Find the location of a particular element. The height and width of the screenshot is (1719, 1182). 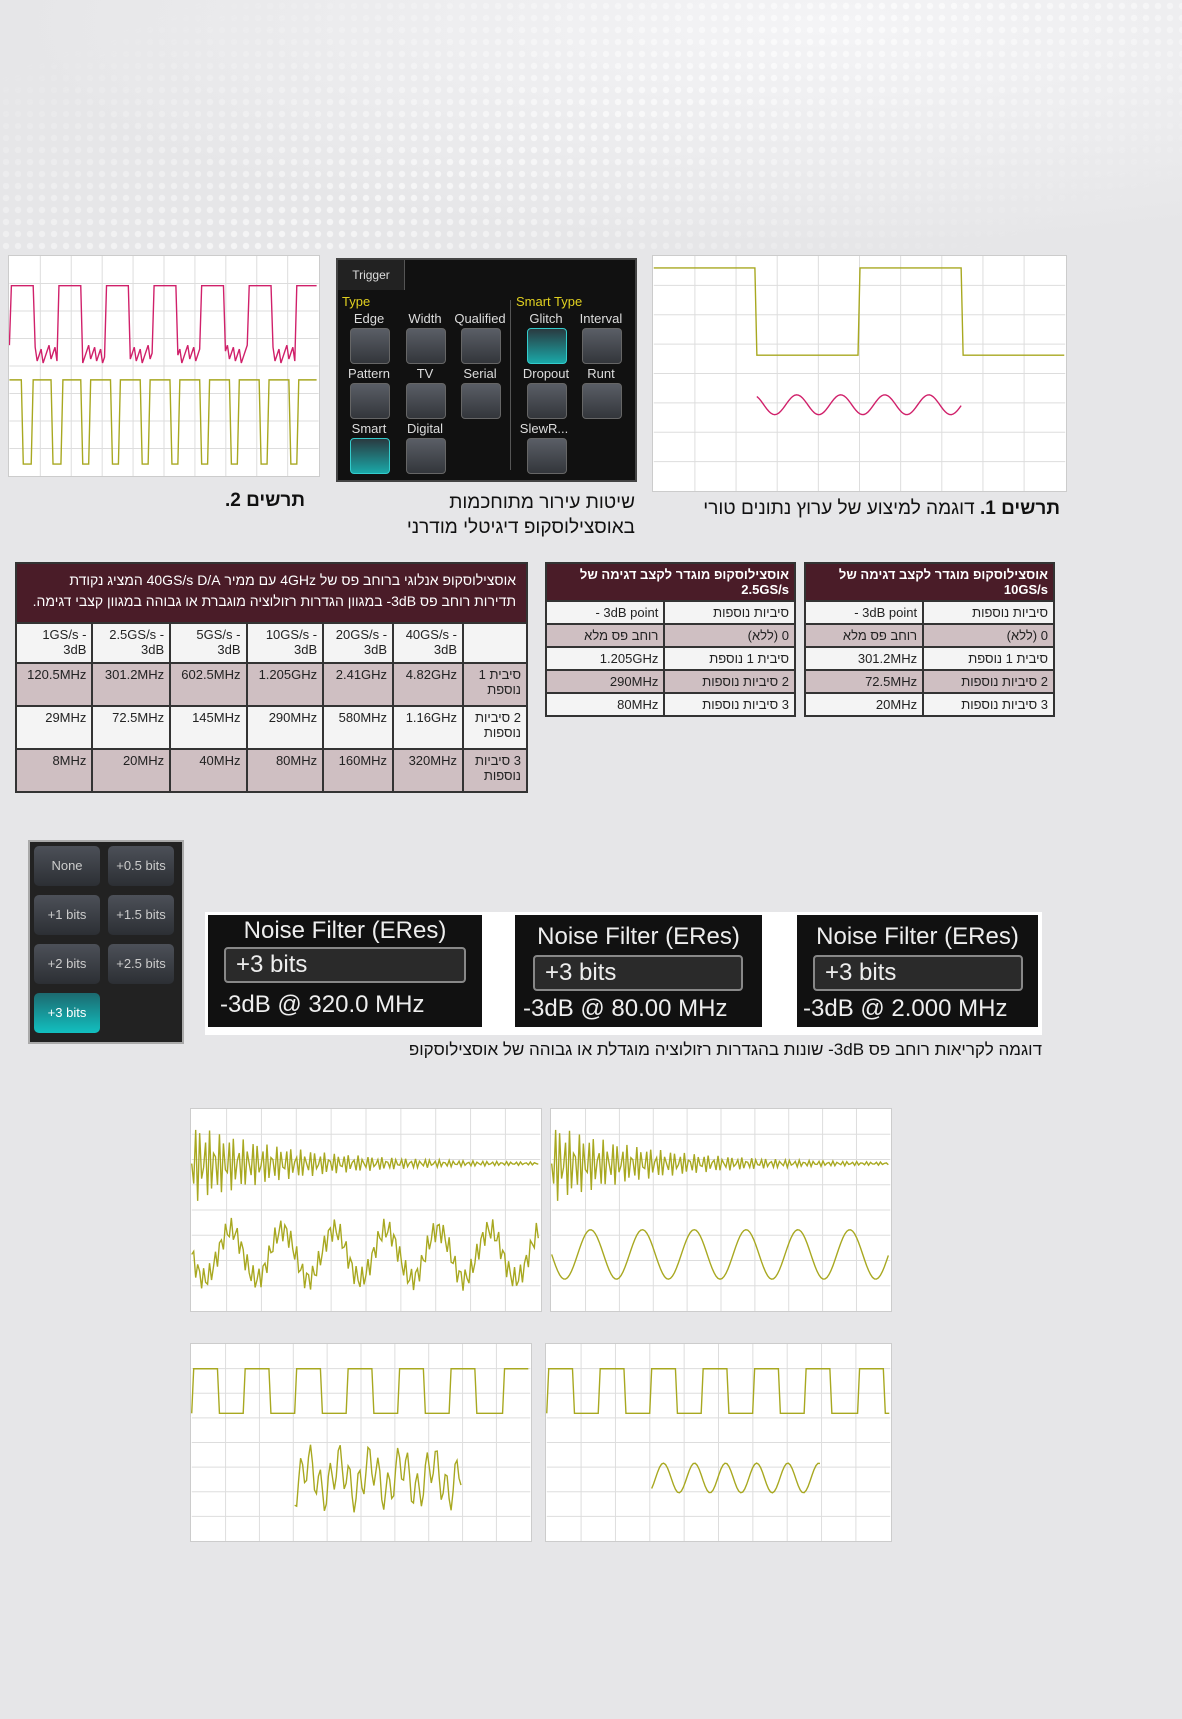

column-header: 20GS/s - 3dB is located at coordinates (358, 643).